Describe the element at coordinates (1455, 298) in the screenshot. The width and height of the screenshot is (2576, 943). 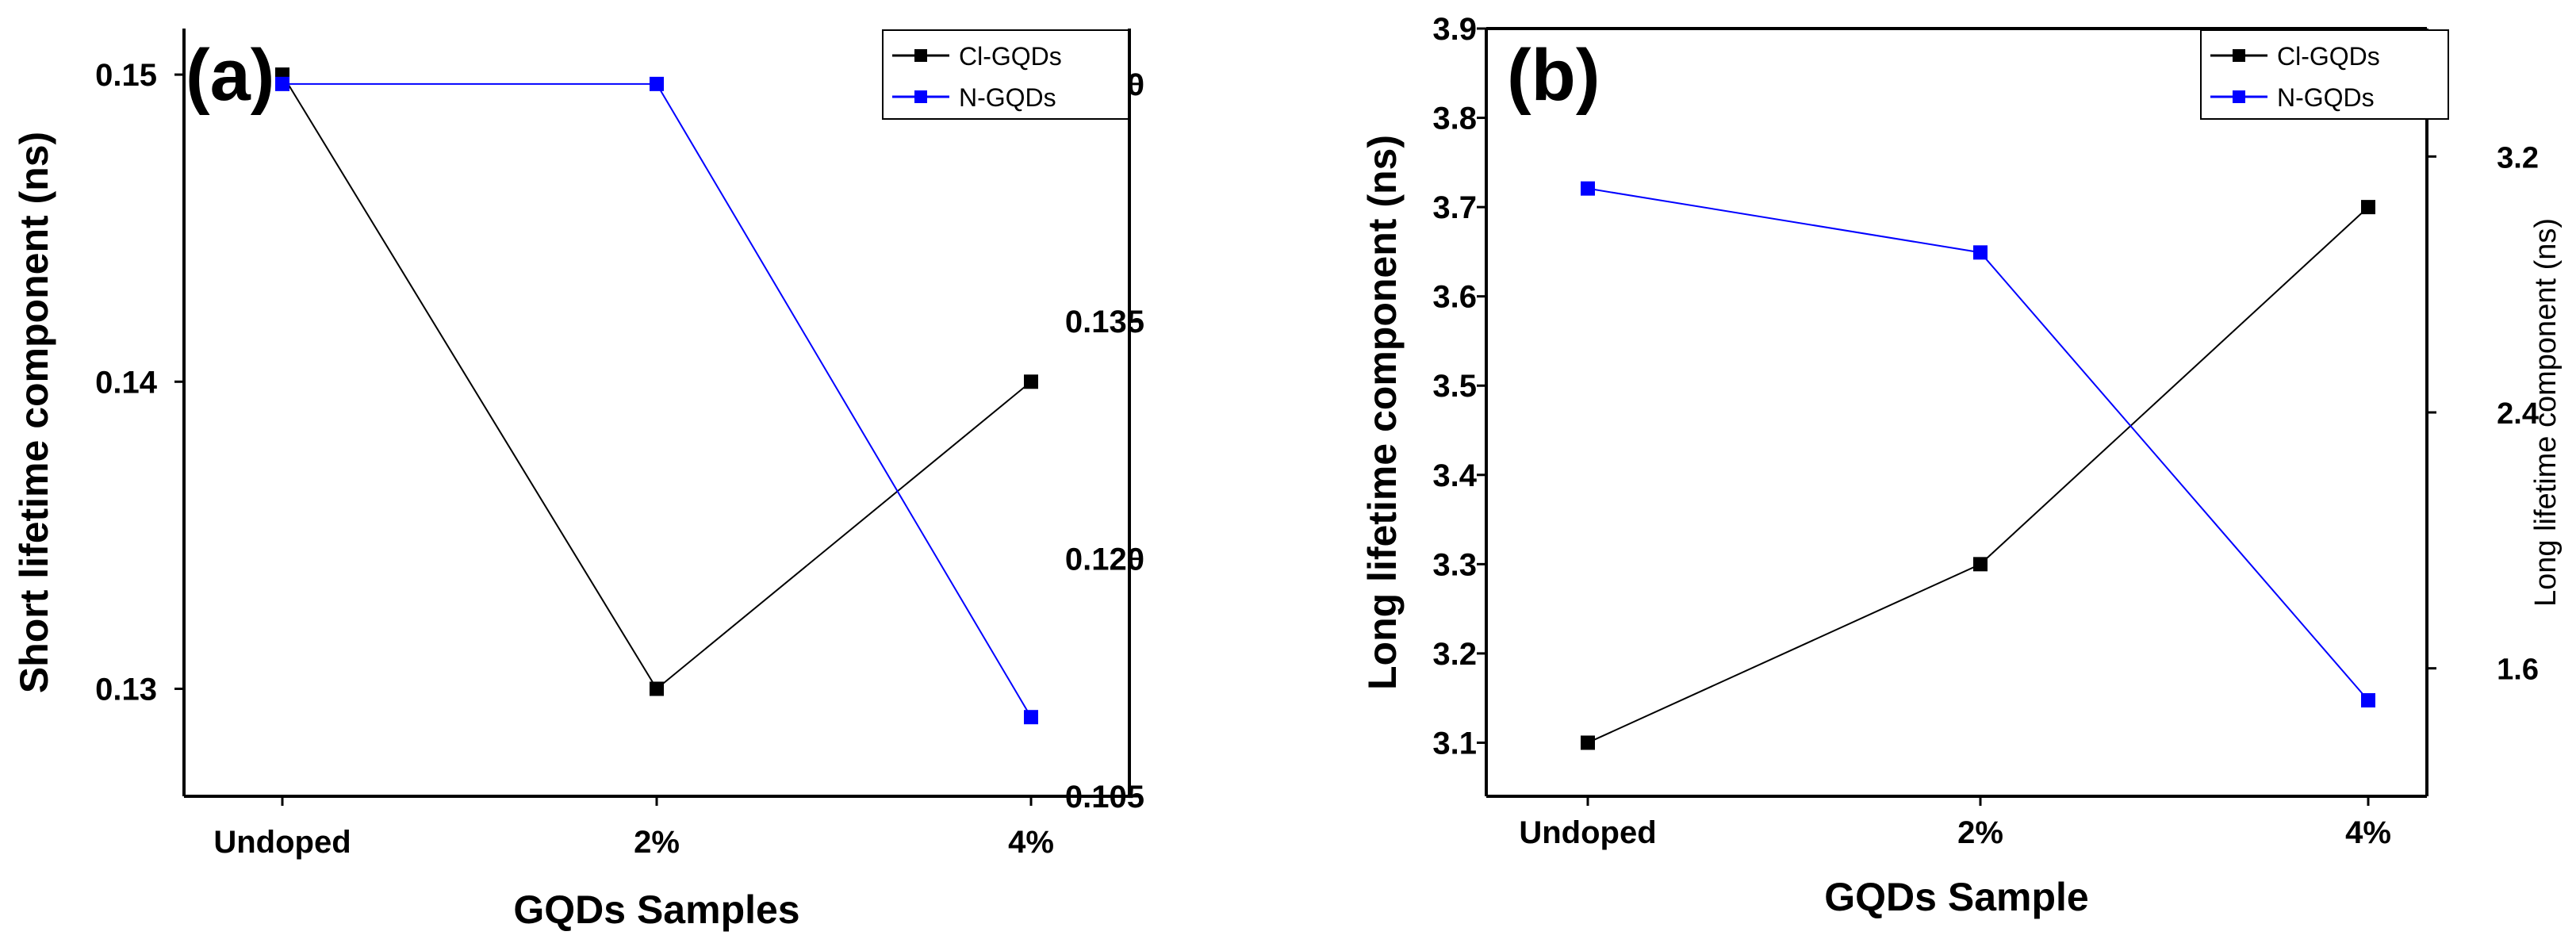
I see `left-tick-label: 3.6` at that location.